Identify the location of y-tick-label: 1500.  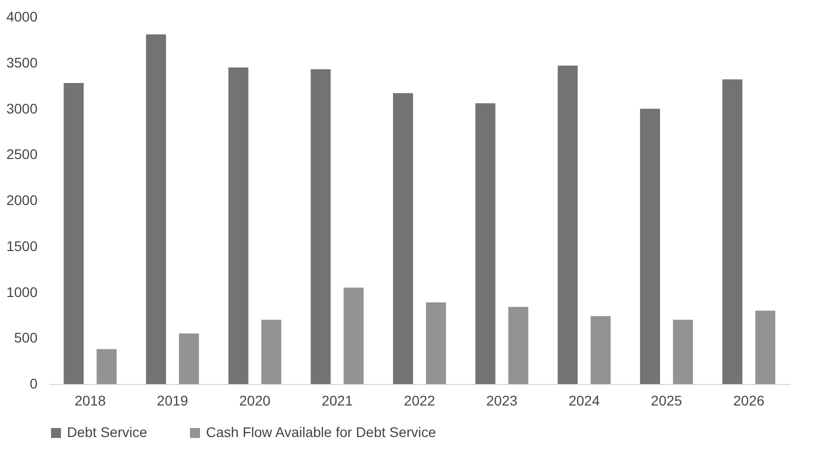
(22, 246).